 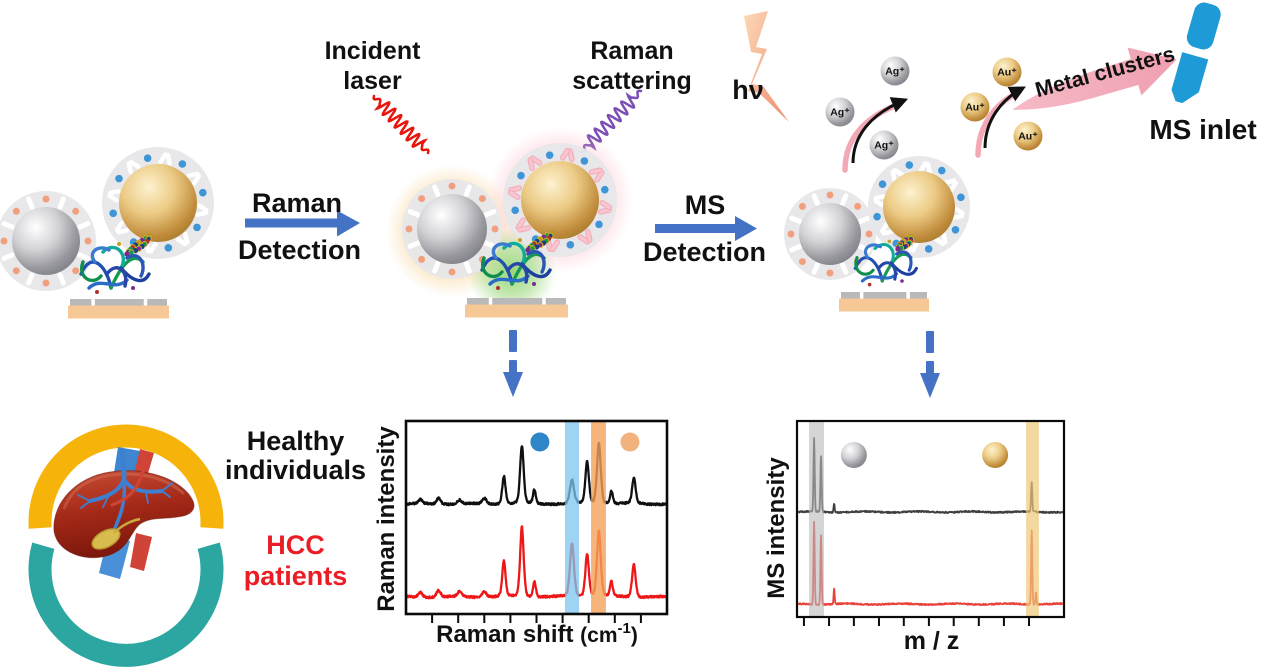 What do you see at coordinates (302, 223) in the screenshot?
I see `raman-detection-arrow` at bounding box center [302, 223].